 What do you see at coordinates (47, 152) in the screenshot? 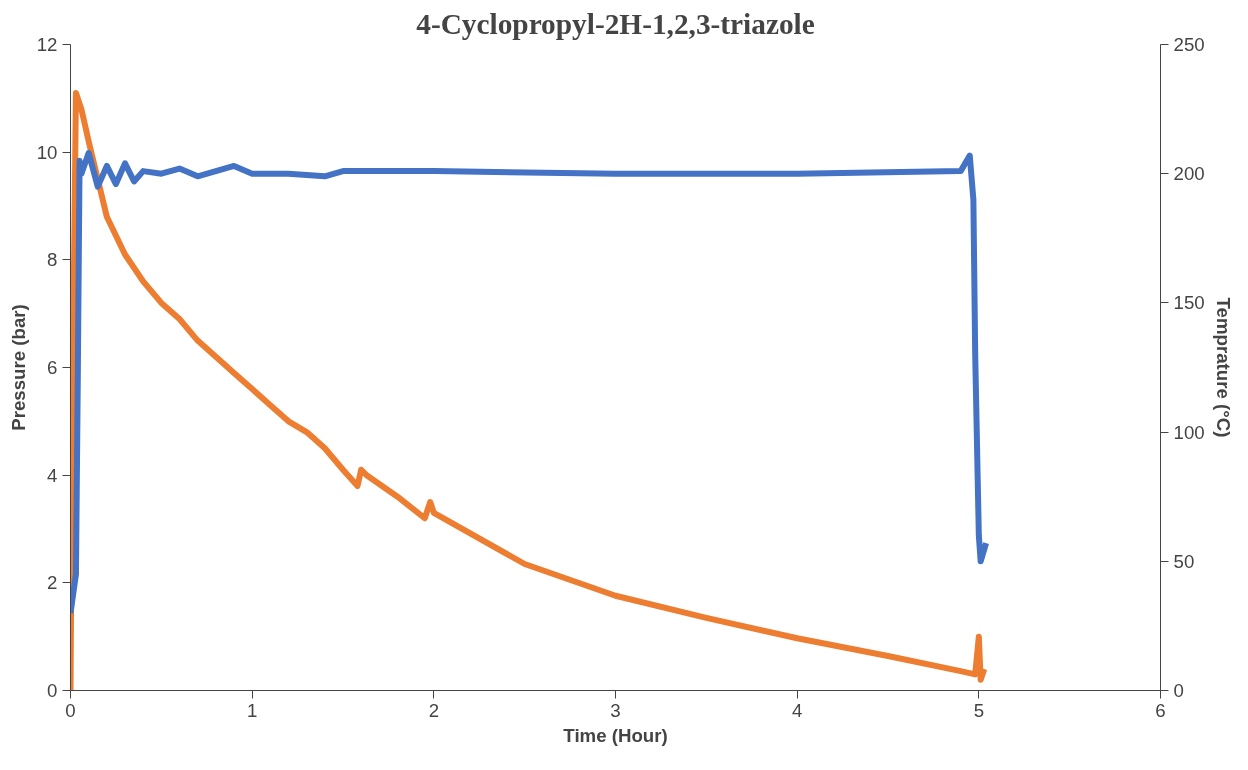
I see `y-tick-label: 10` at bounding box center [47, 152].